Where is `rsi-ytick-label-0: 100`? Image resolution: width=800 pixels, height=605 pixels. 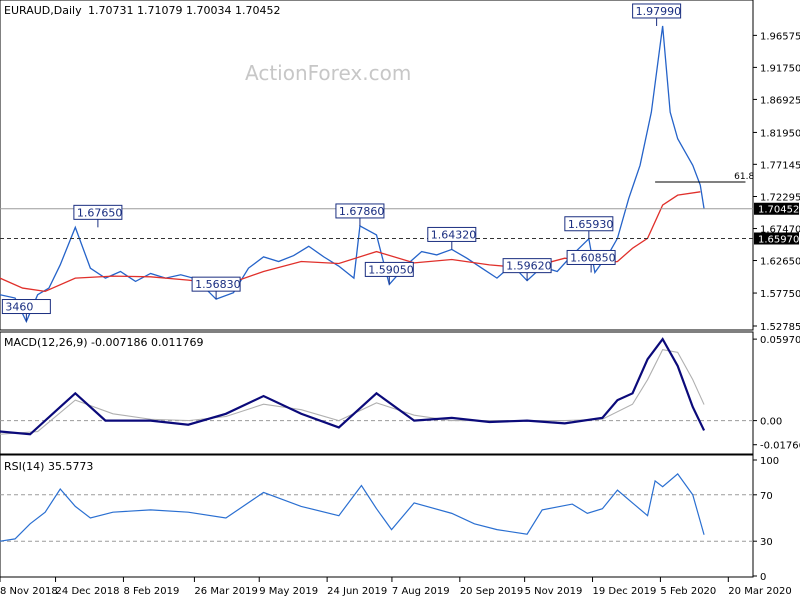 rsi-ytick-label-0: 100 is located at coordinates (769, 461).